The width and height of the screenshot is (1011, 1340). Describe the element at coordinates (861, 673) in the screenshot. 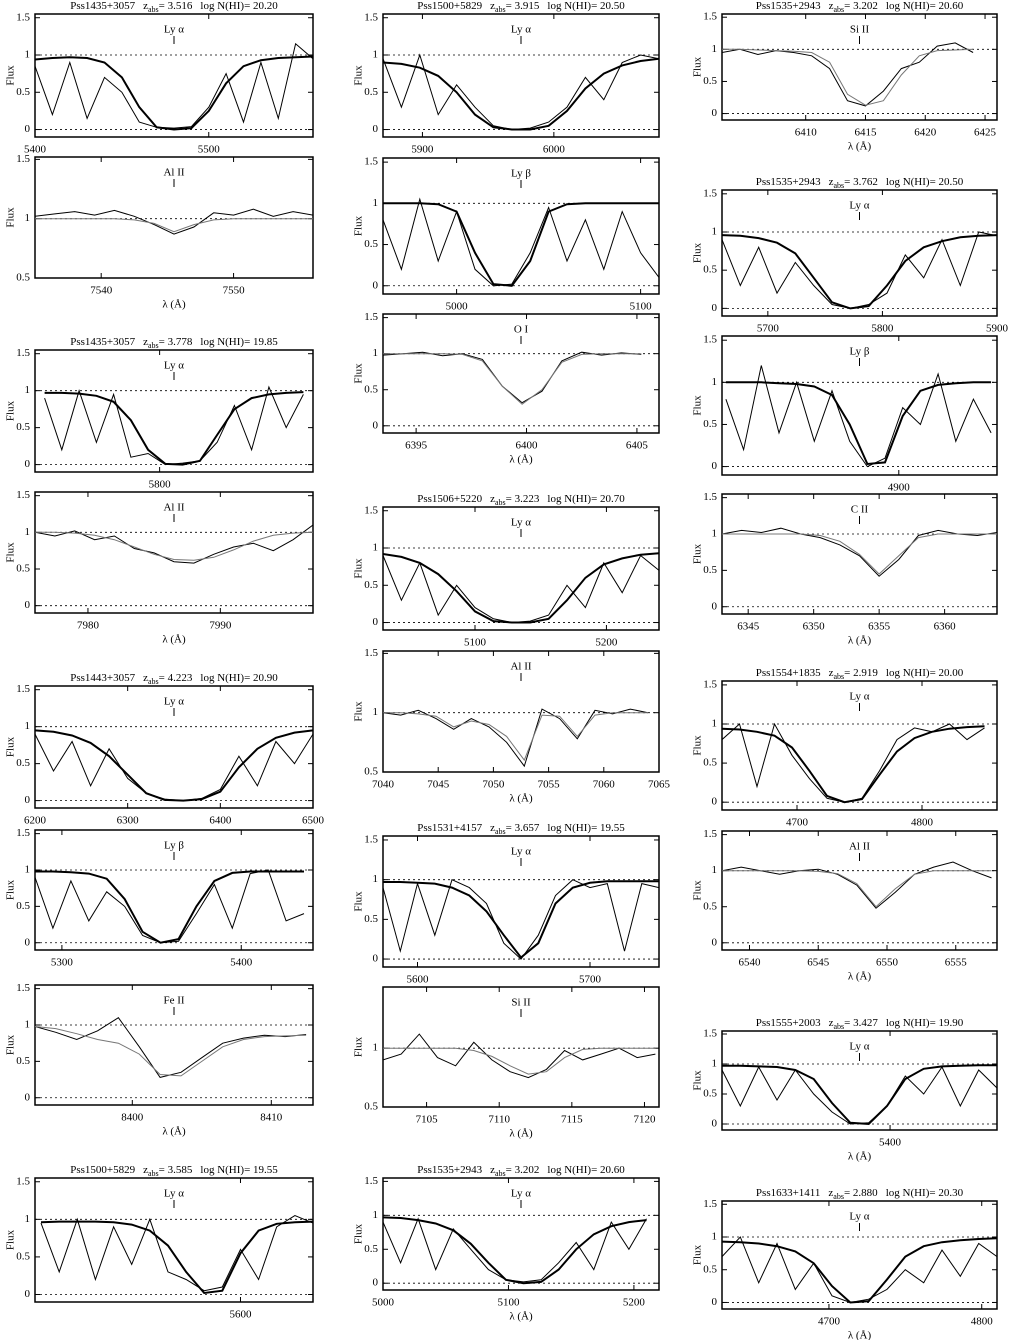

I see `title-part: = 2.919` at that location.